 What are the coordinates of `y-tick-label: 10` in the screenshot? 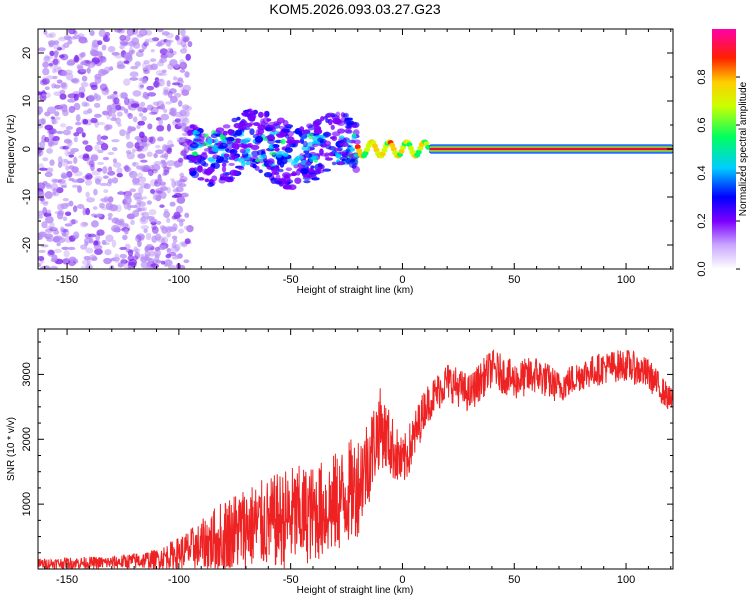 It's located at (27, 101).